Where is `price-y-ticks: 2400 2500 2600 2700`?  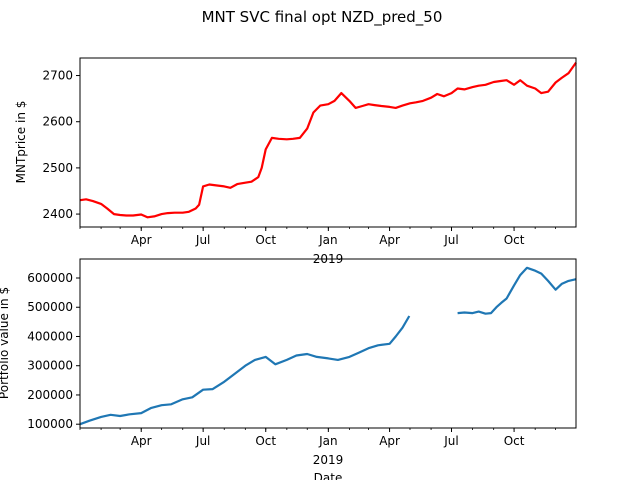 price-y-ticks: 2400 2500 2600 2700 is located at coordinates (61, 145).